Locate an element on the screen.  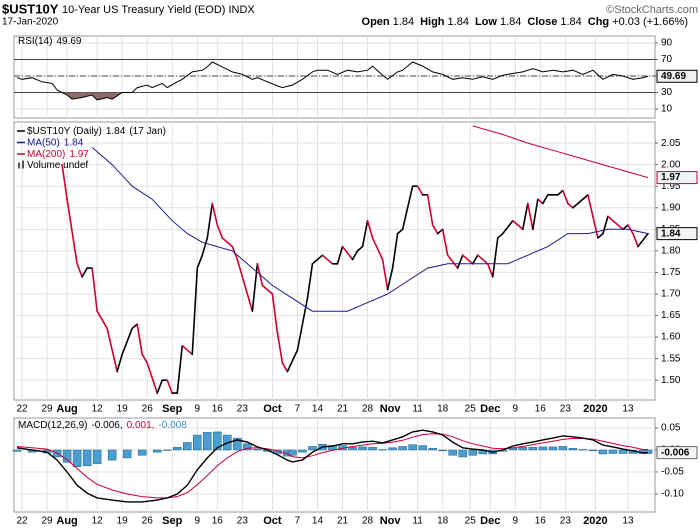
value-badge-label: 1.97 is located at coordinates (671, 177).